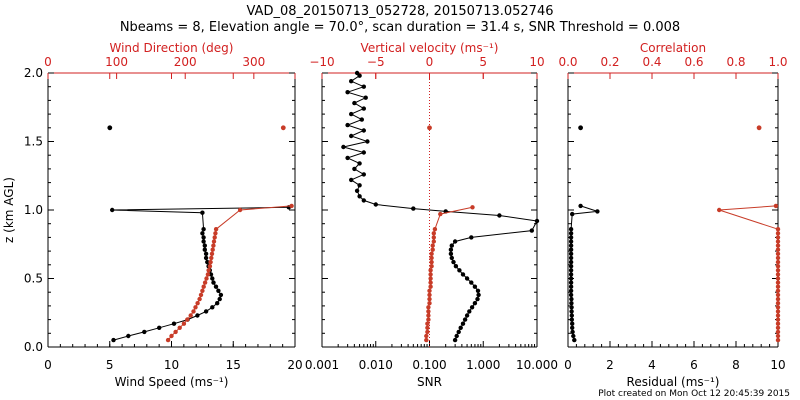 The width and height of the screenshot is (800, 400). What do you see at coordinates (567, 62) in the screenshot?
I see `residual-top-tick-label: 0.0` at bounding box center [567, 62].